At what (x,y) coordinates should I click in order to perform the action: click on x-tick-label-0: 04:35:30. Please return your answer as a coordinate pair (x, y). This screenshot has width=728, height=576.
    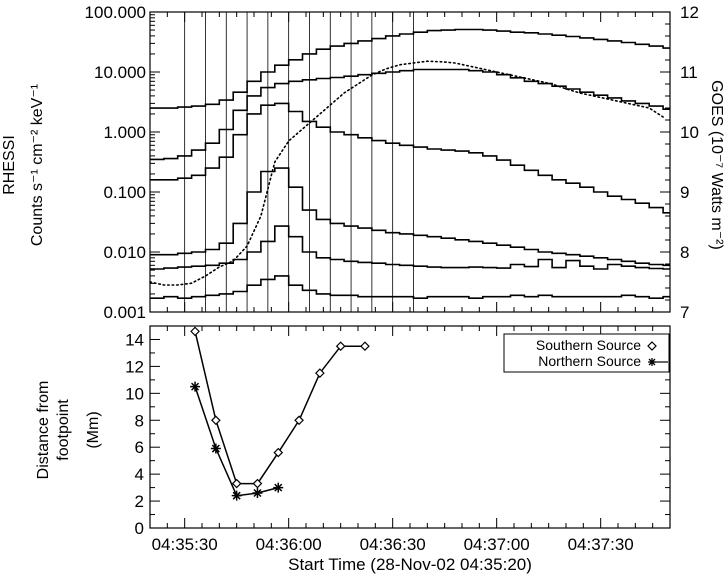
    Looking at the image, I should click on (185, 544).